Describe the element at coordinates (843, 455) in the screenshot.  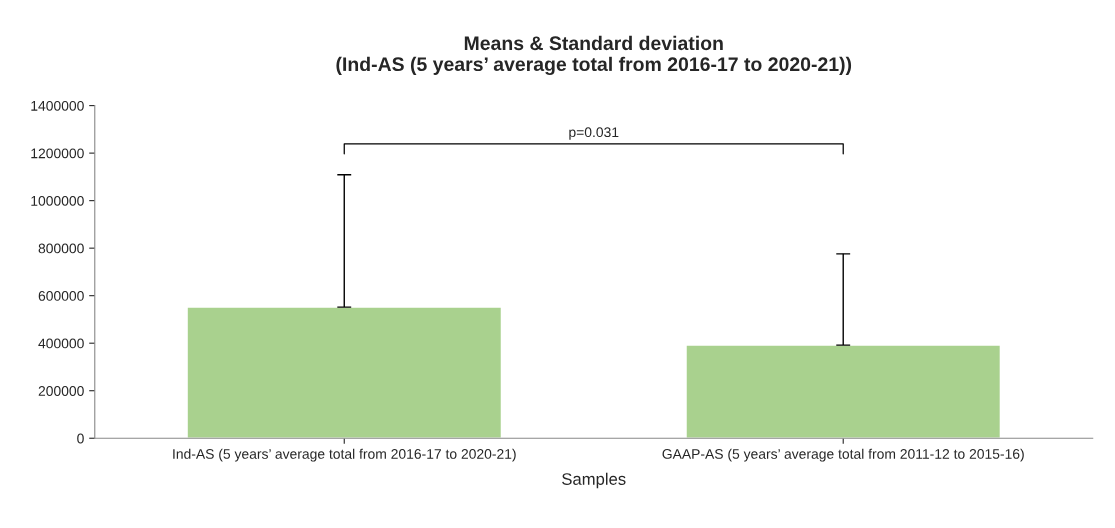
I see `x-tick-label: GAAP-AS (5 years’ average total from 2011-12 to 2015-16)` at that location.